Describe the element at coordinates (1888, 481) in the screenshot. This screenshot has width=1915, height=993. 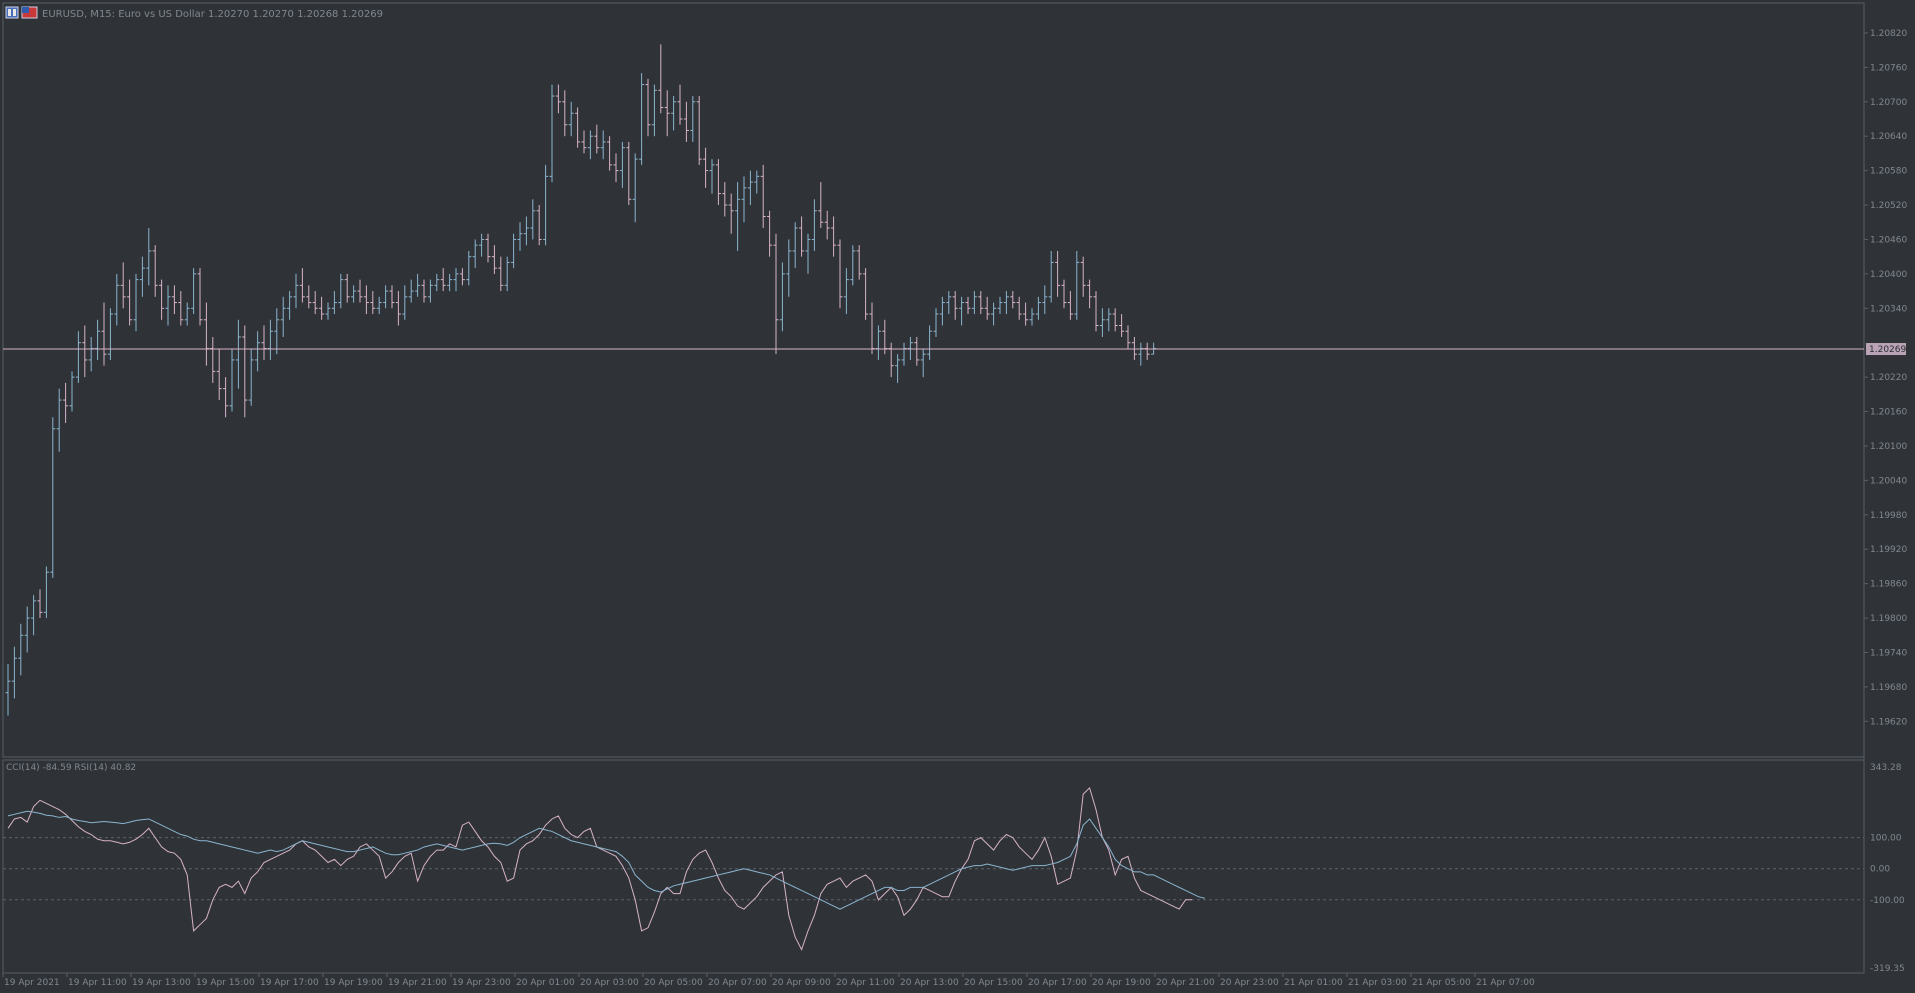
I see `price-tick-label: 1.20040` at that location.